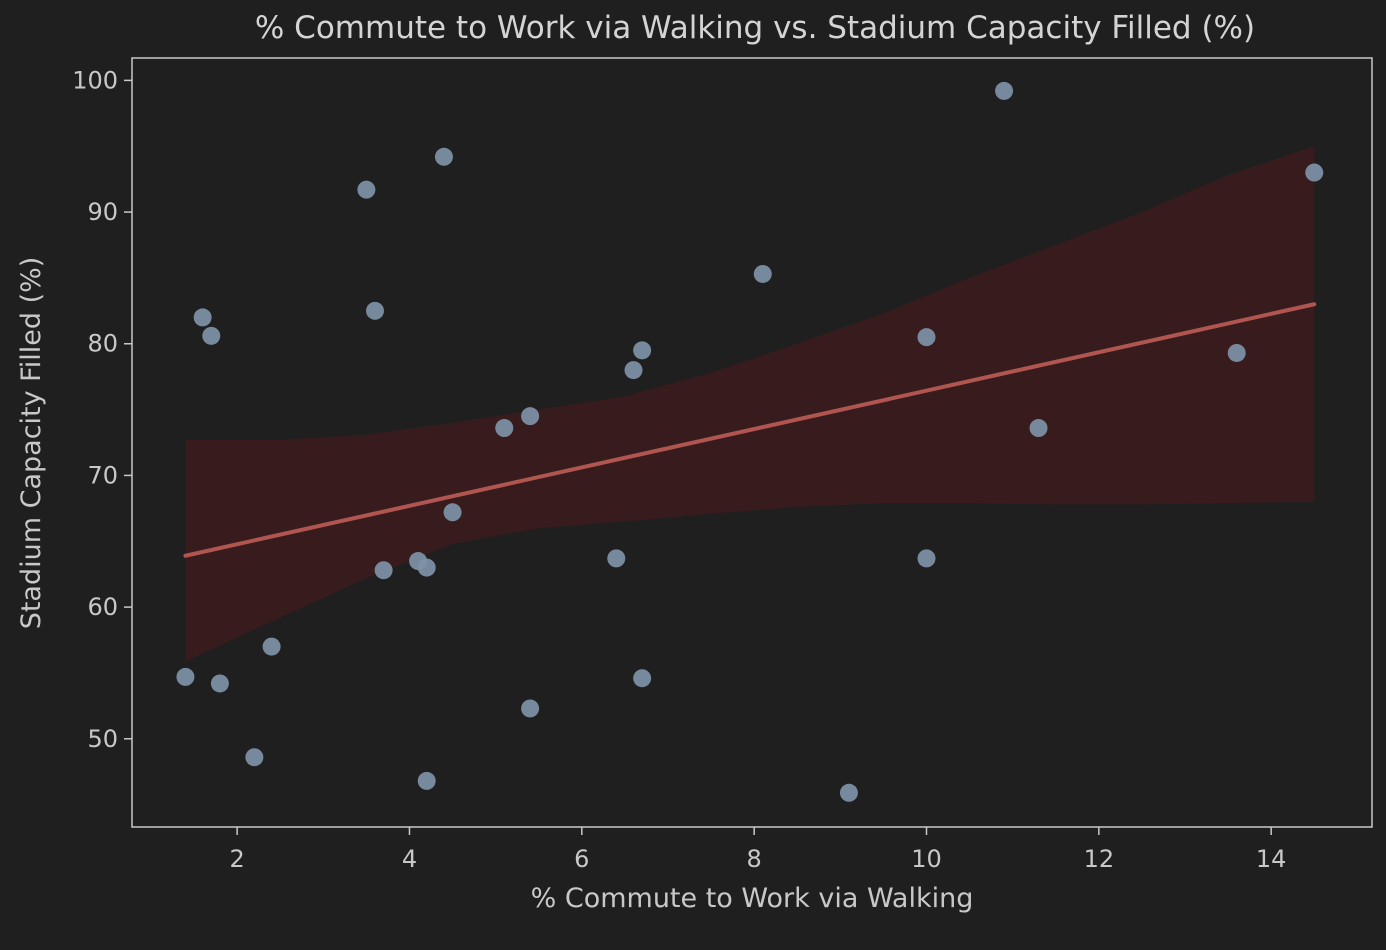 The width and height of the screenshot is (1386, 950). I want to click on x-tick-label: 8, so click(754, 859).